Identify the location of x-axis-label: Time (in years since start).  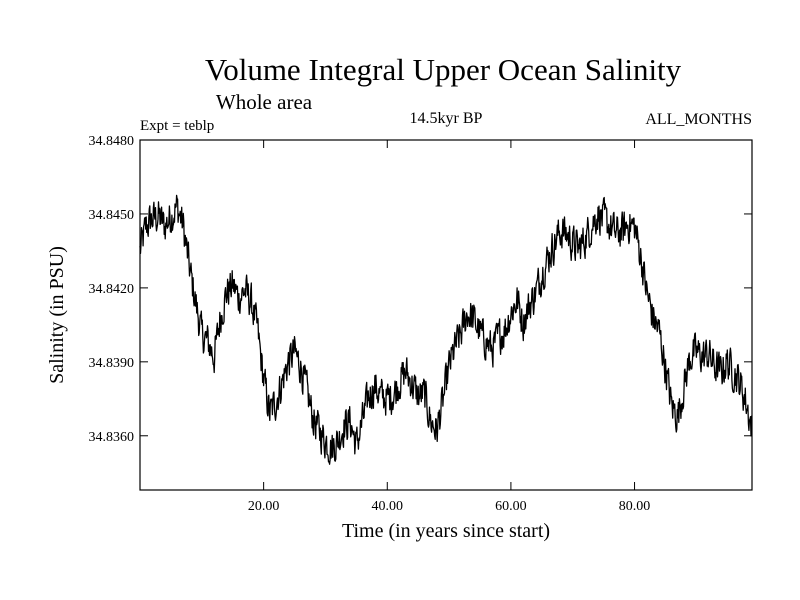
(446, 531).